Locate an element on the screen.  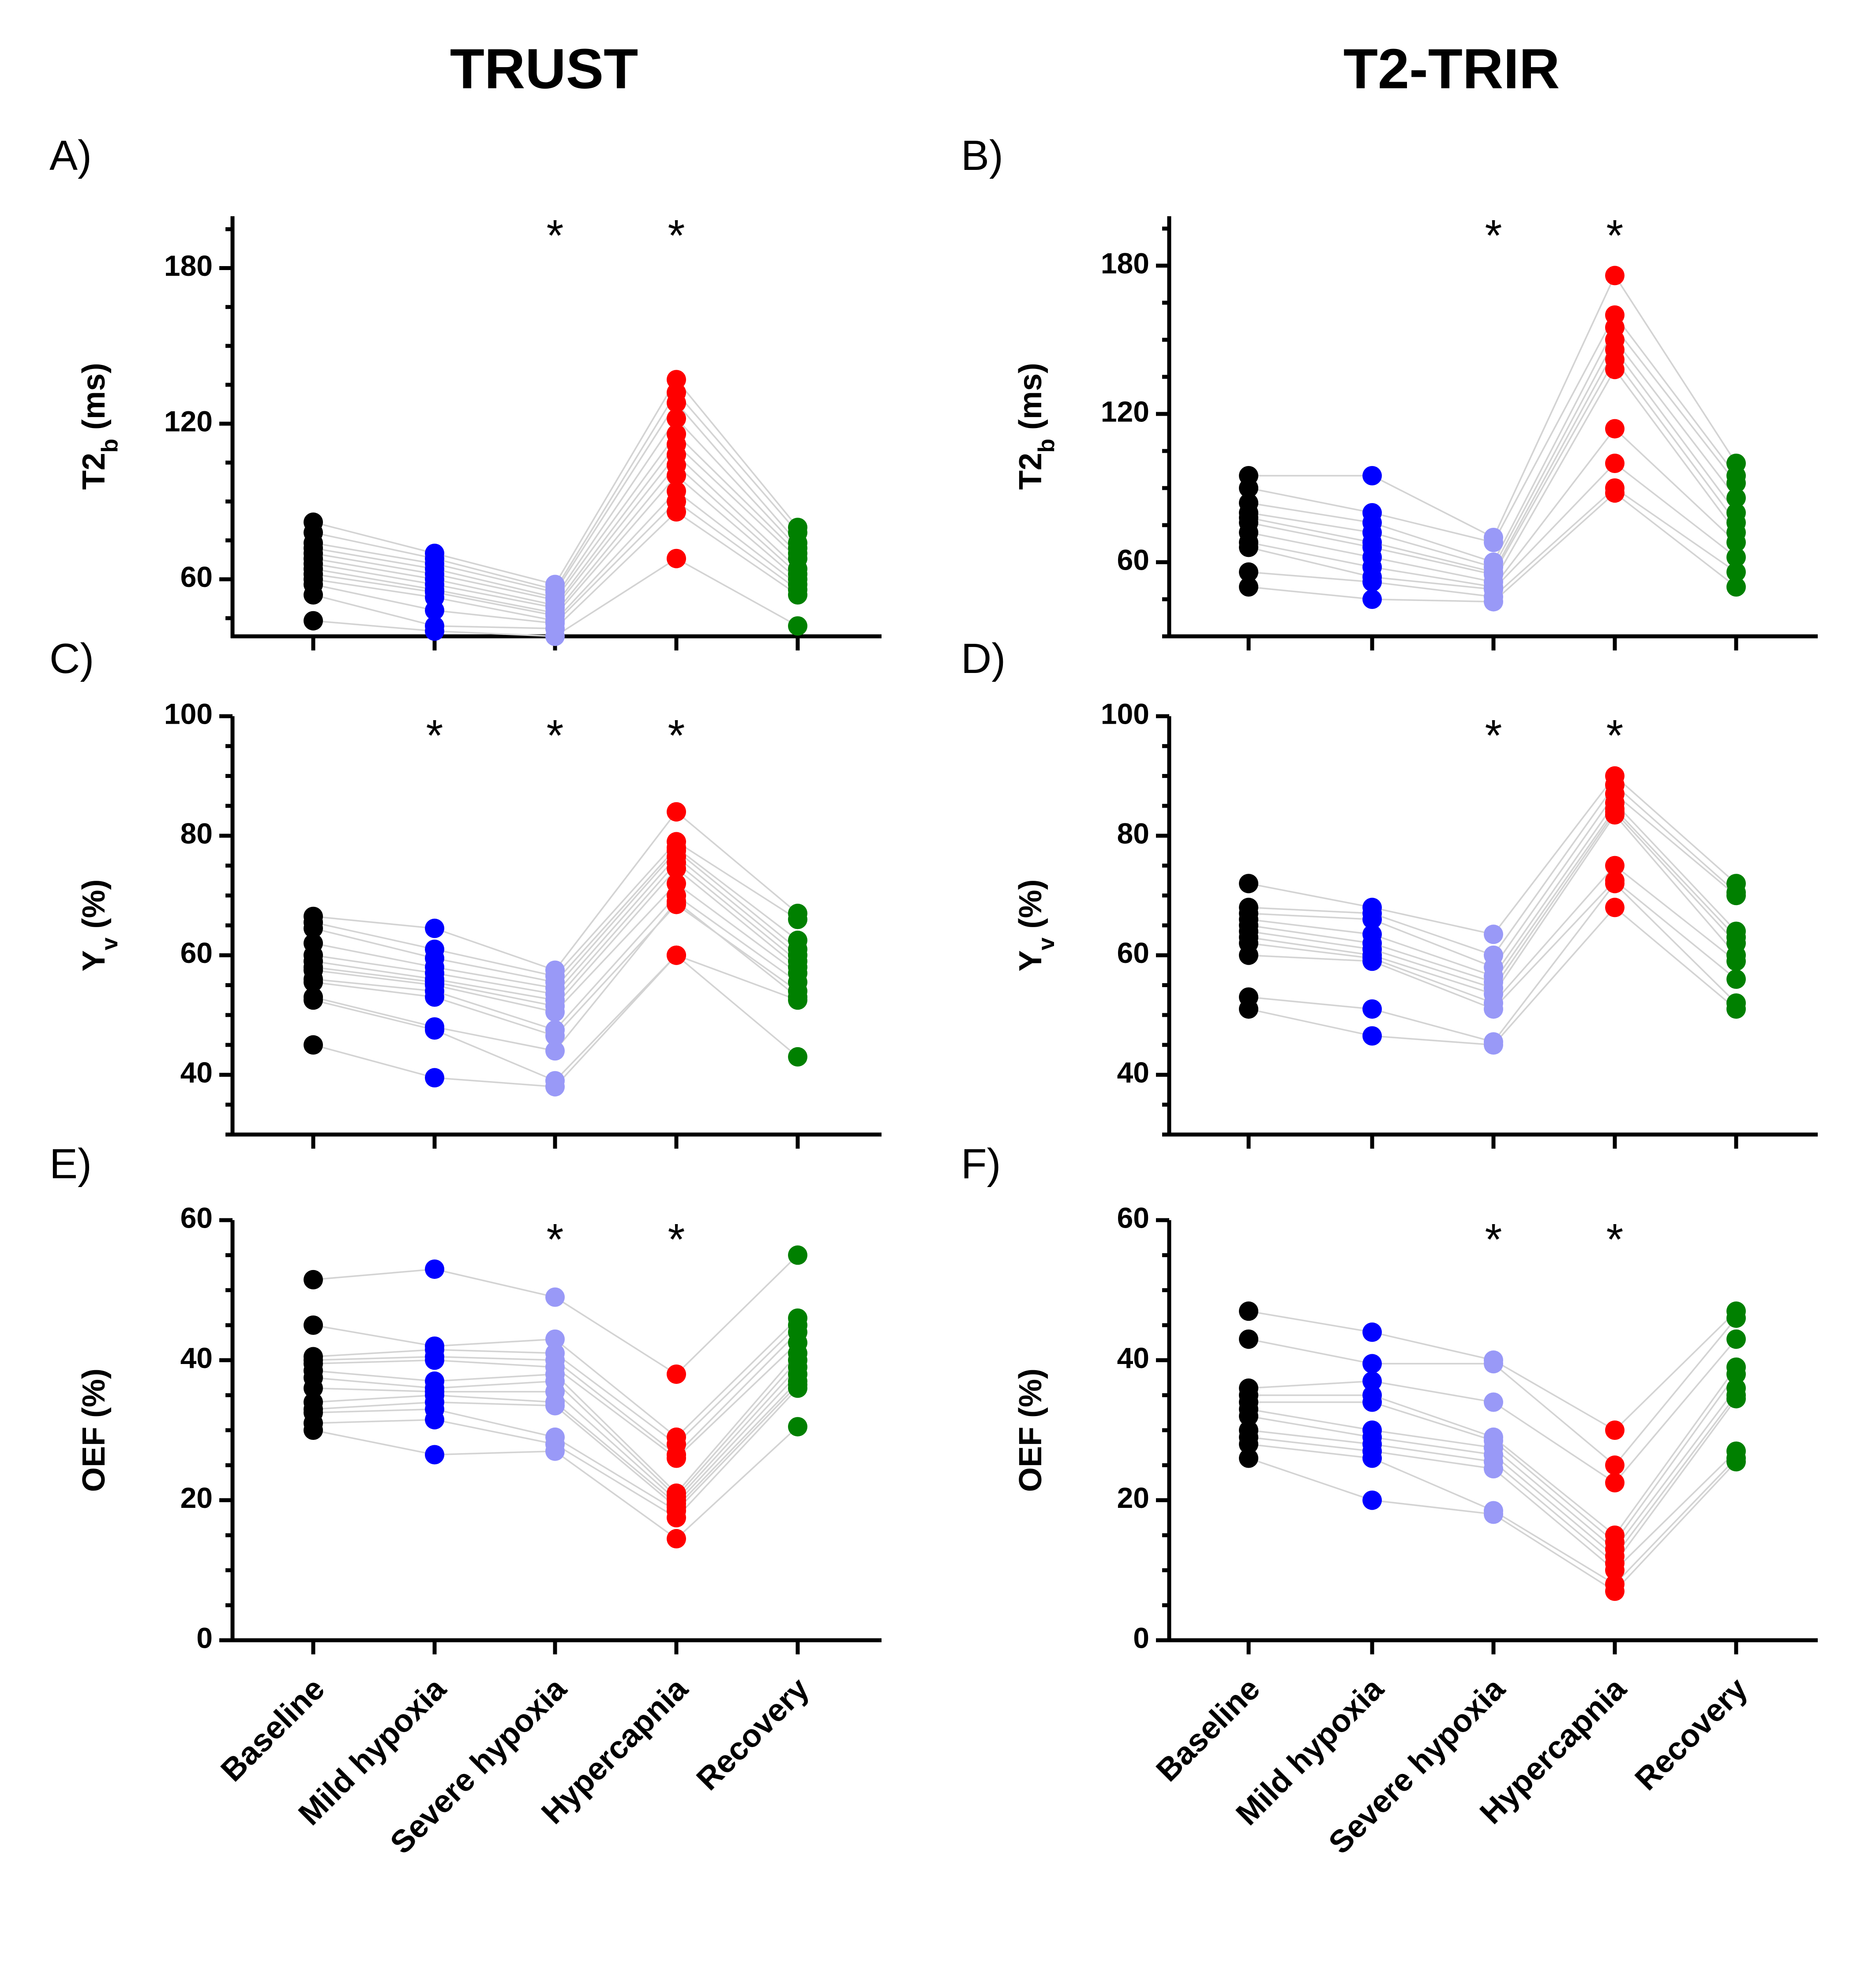
y-axis-label-unit: (%) is located at coordinates (94, 909).